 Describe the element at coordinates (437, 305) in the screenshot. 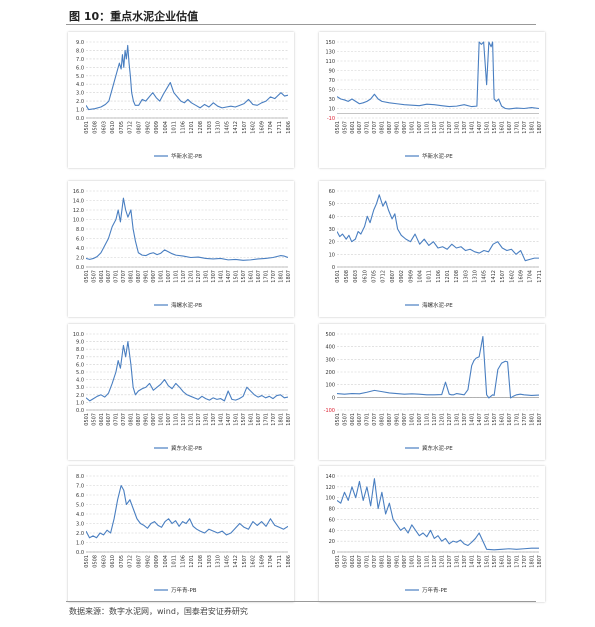

I see `legend-label: 海螺水泥-PE` at that location.